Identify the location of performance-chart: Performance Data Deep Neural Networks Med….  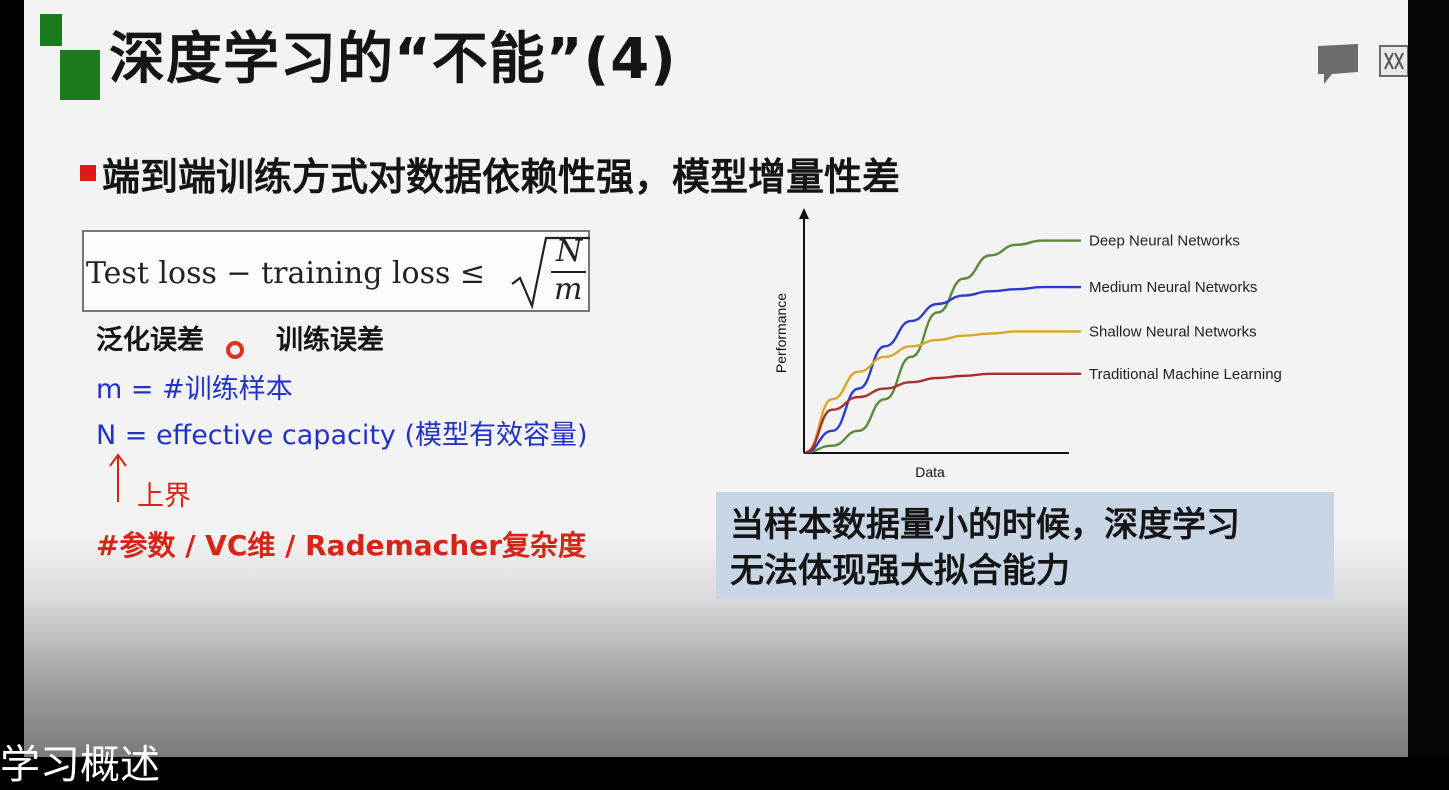
(1027, 344).